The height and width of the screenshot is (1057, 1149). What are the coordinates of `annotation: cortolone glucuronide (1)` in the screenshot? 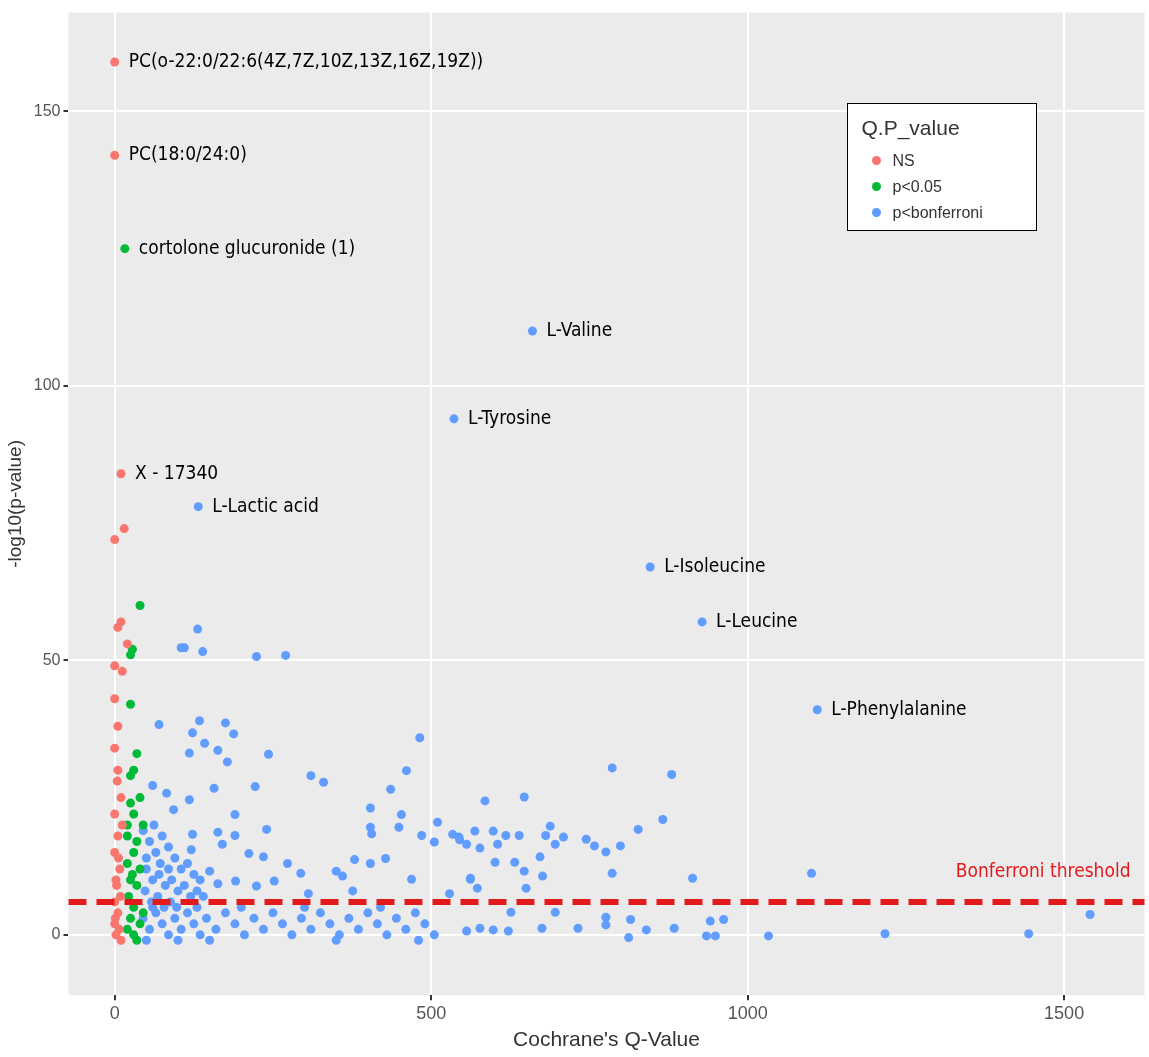 It's located at (247, 246).